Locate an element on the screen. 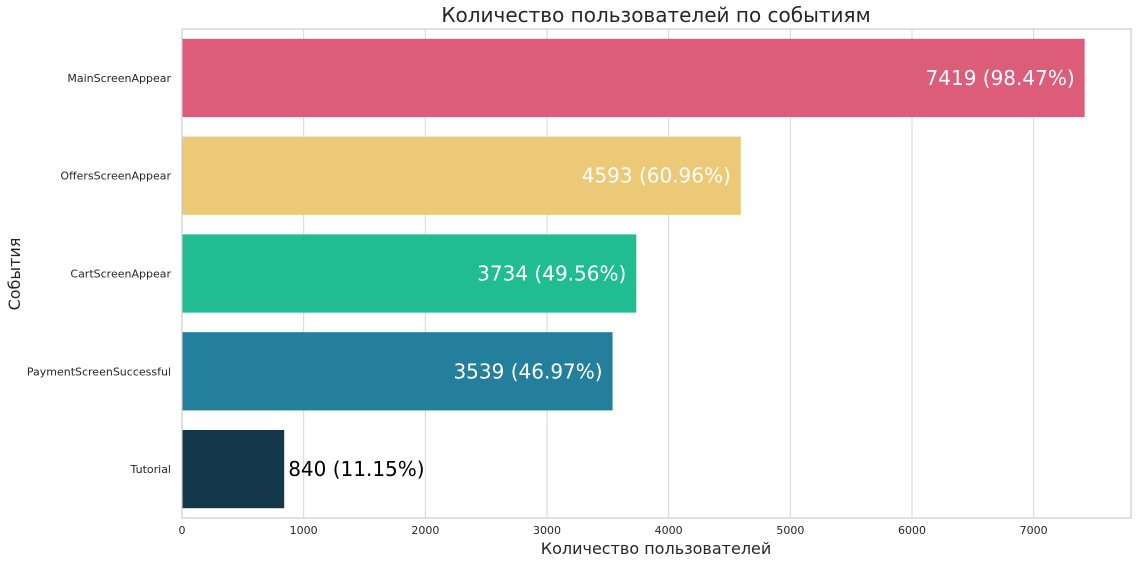 Image resolution: width=1137 pixels, height=567 pixels. data-label: 840 (11.15%) is located at coordinates (356, 469).